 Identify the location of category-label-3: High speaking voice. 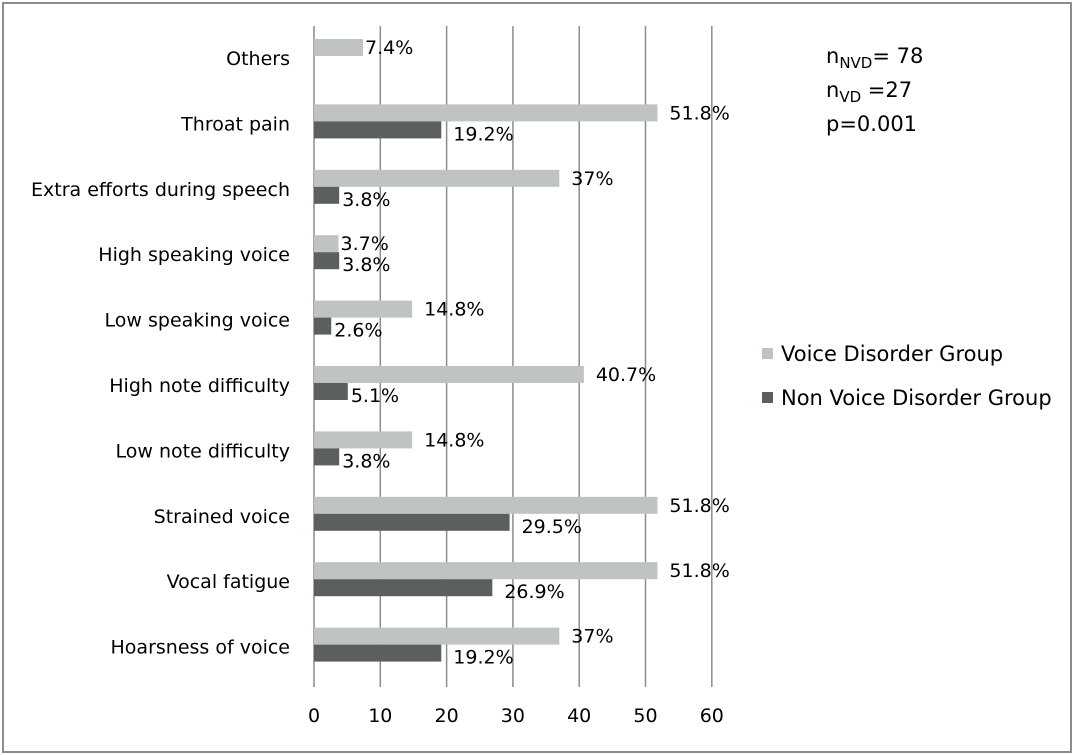
(194, 255).